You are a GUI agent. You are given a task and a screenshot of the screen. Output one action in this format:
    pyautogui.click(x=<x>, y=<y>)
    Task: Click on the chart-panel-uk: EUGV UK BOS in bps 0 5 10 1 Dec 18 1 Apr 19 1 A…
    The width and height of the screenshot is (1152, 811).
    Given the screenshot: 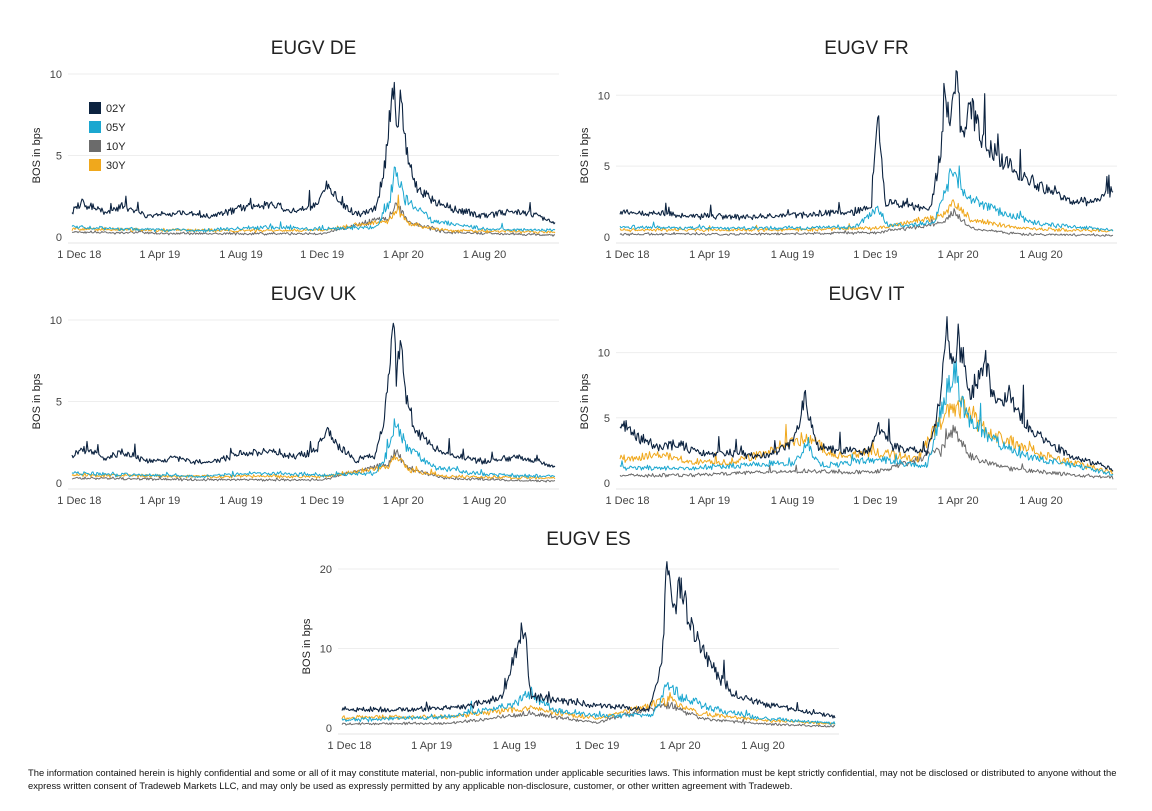 What is the action you would take?
    pyautogui.click(x=295, y=396)
    